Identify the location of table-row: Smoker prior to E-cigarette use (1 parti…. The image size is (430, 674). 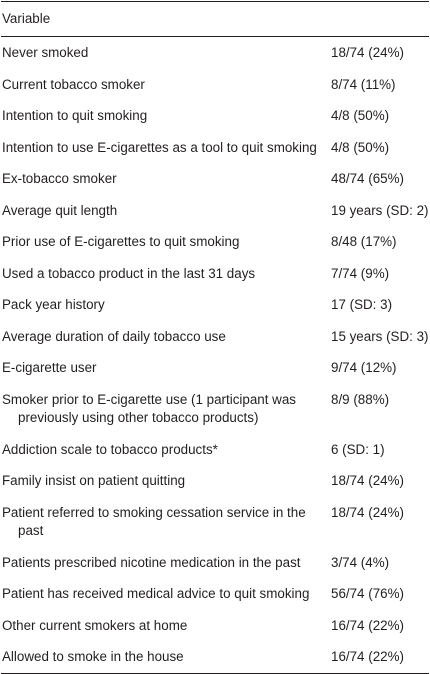
(215, 409).